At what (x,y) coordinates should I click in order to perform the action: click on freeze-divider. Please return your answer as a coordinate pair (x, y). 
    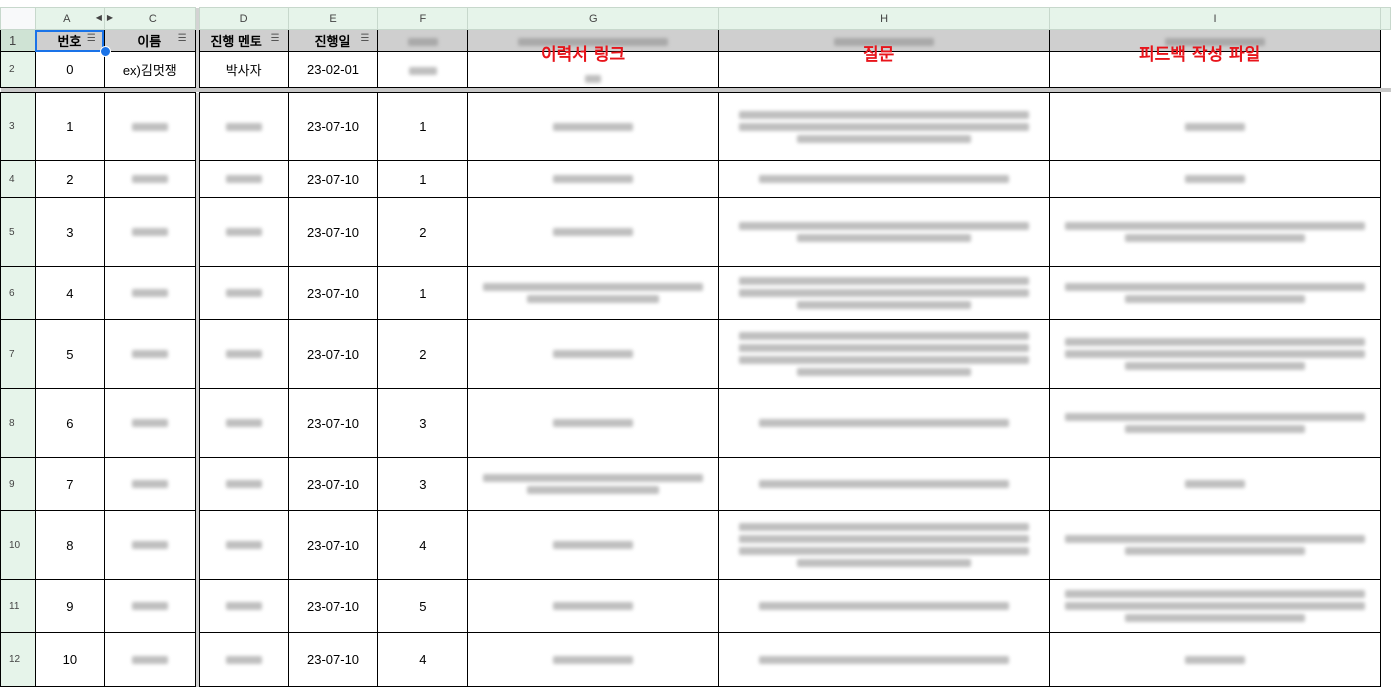
    Looking at the image, I should click on (695, 90).